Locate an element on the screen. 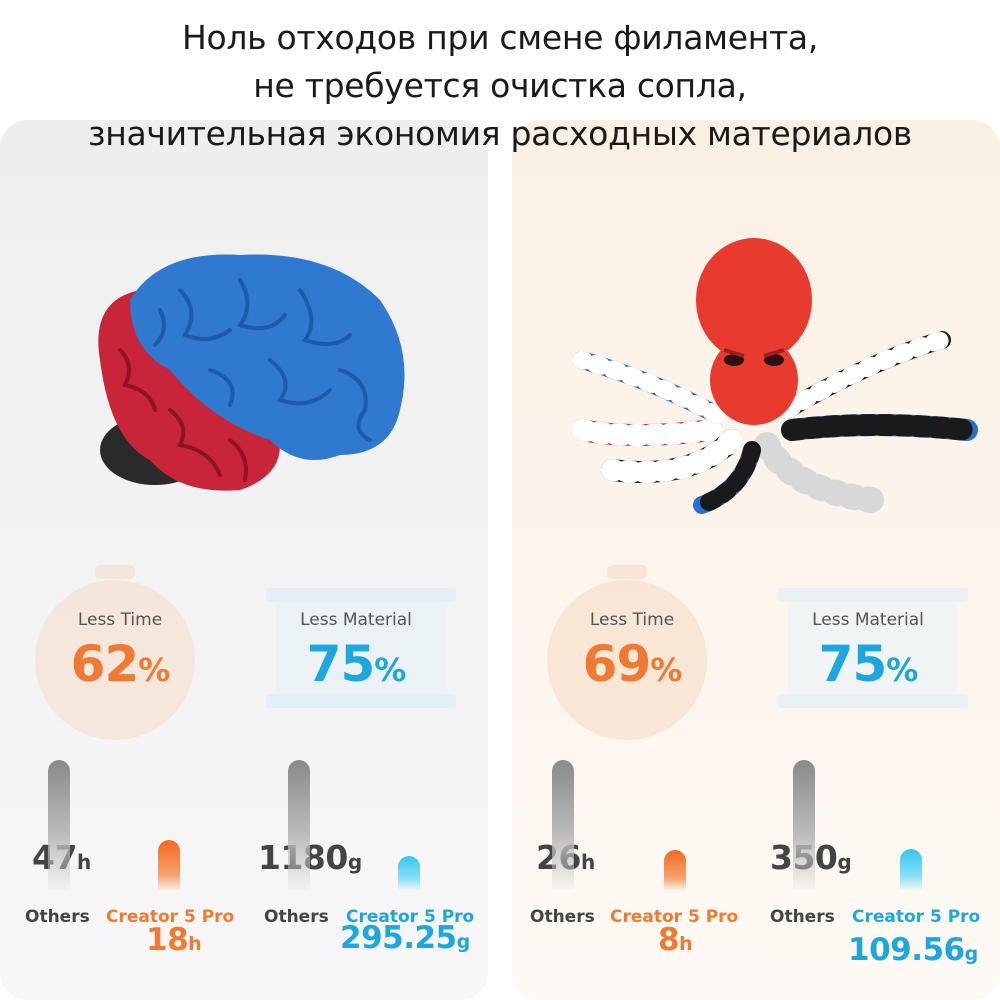 Image resolution: width=1000 pixels, height=1000 pixels. creator-material-number: 109.56 is located at coordinates (906, 950).